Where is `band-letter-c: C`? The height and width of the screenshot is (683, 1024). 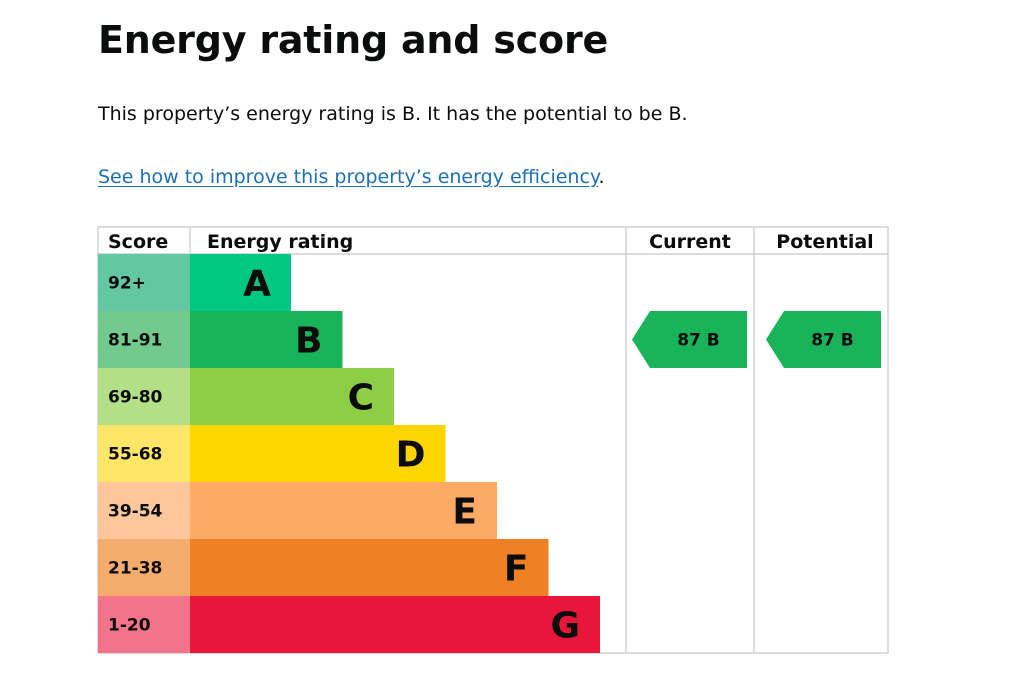 band-letter-c: C is located at coordinates (361, 398).